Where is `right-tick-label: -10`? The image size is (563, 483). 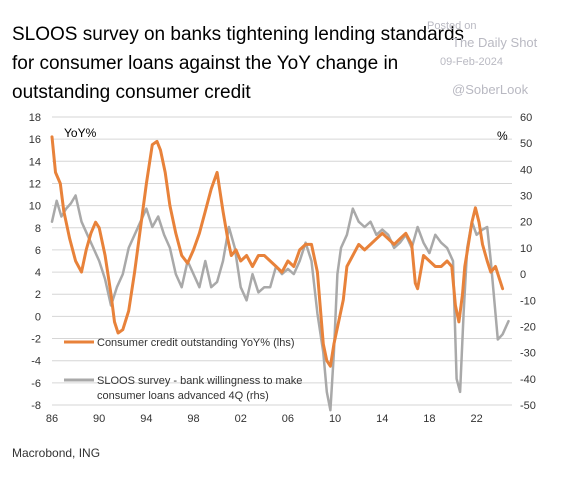 right-tick-label: -10 is located at coordinates (528, 301).